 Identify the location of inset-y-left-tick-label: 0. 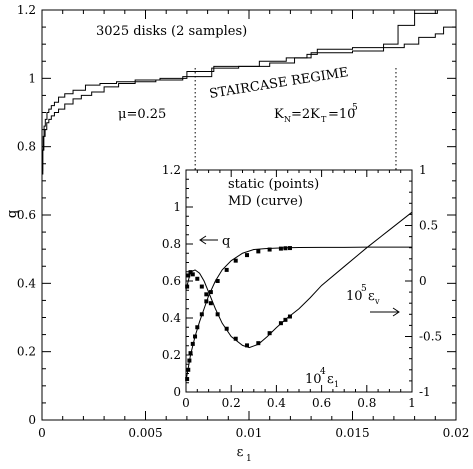
(177, 392).